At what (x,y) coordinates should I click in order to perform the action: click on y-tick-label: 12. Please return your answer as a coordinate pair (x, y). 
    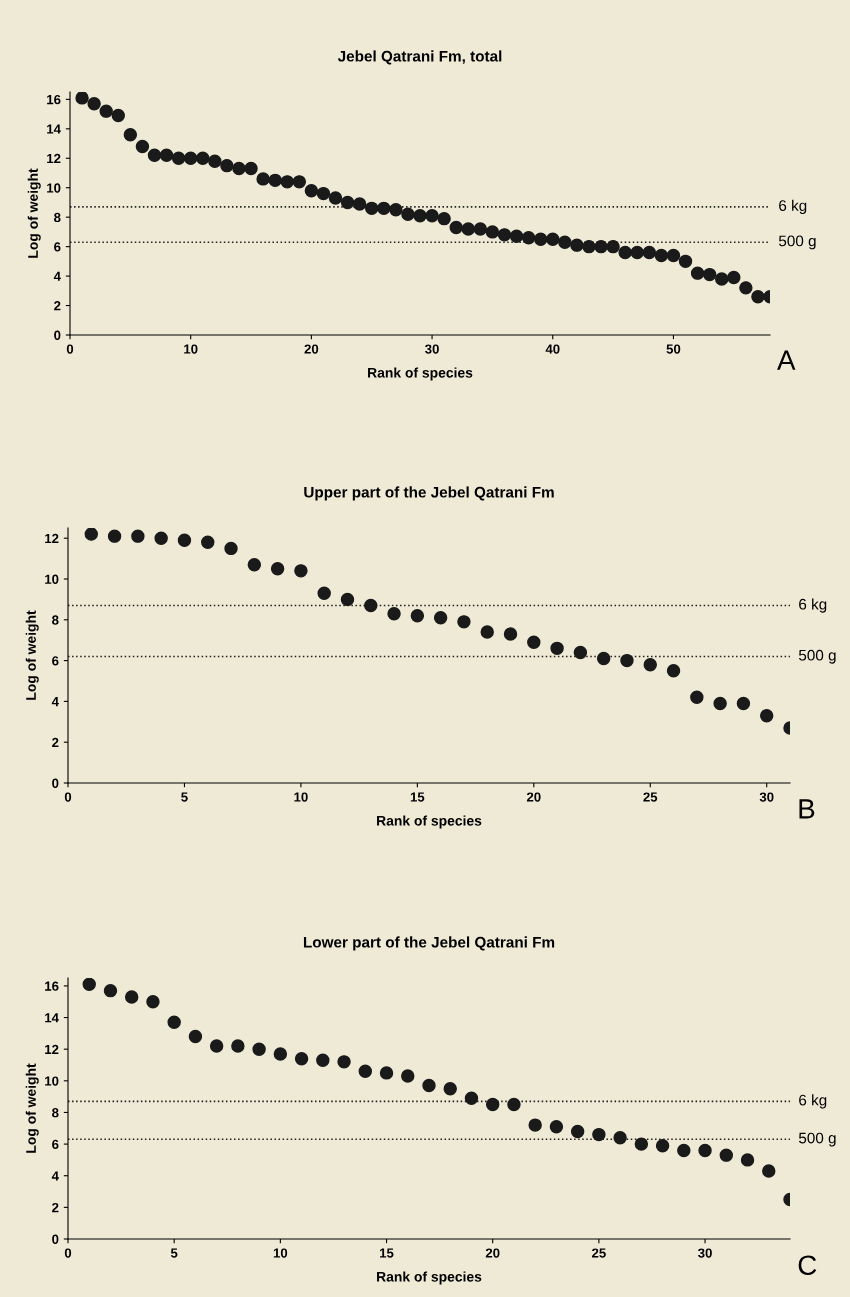
    Looking at the image, I should click on (52, 538).